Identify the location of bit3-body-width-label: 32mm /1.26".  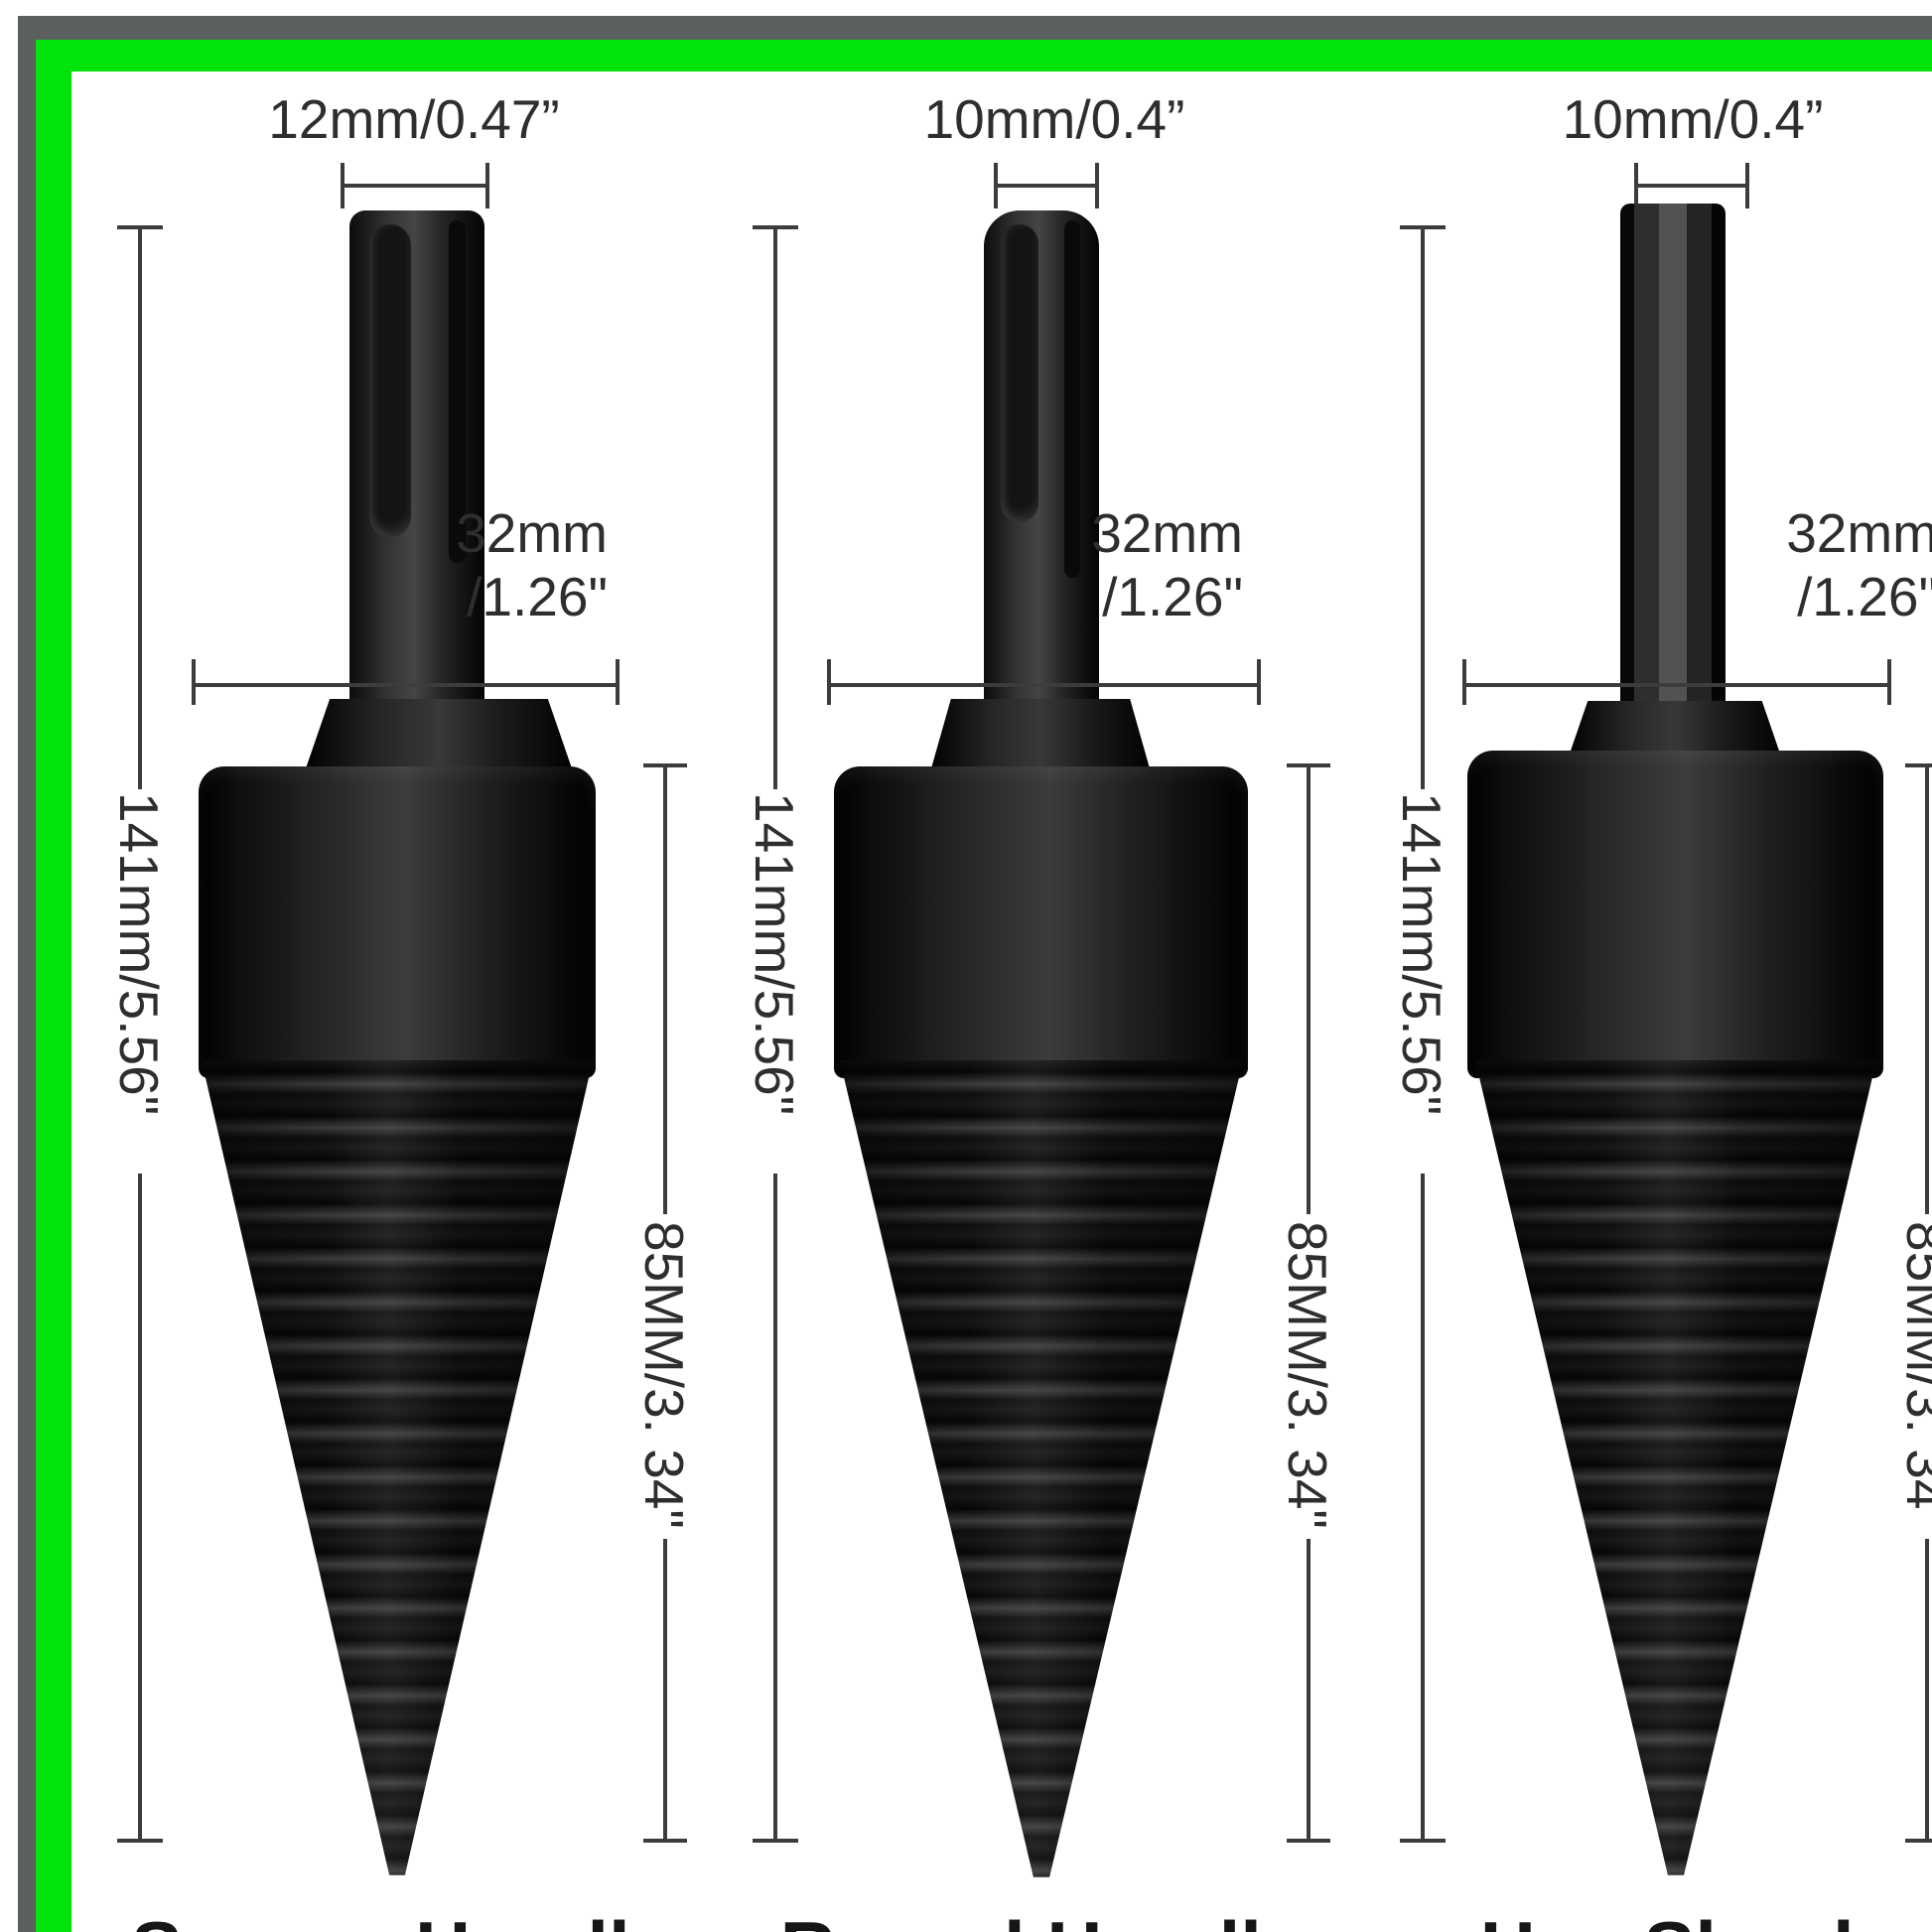
(1811, 565).